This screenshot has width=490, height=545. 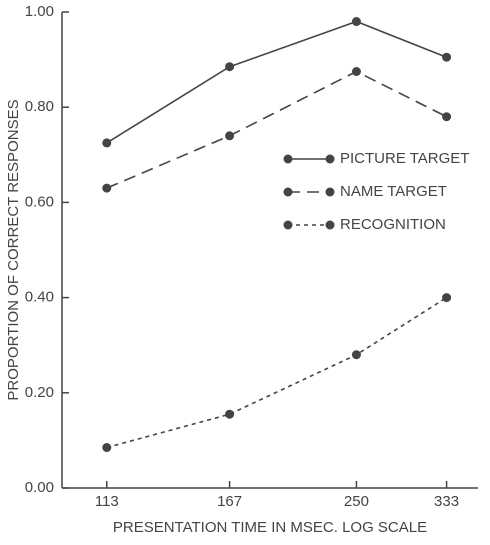 What do you see at coordinates (39, 201) in the screenshot?
I see `y-tick-label: 0.60` at bounding box center [39, 201].